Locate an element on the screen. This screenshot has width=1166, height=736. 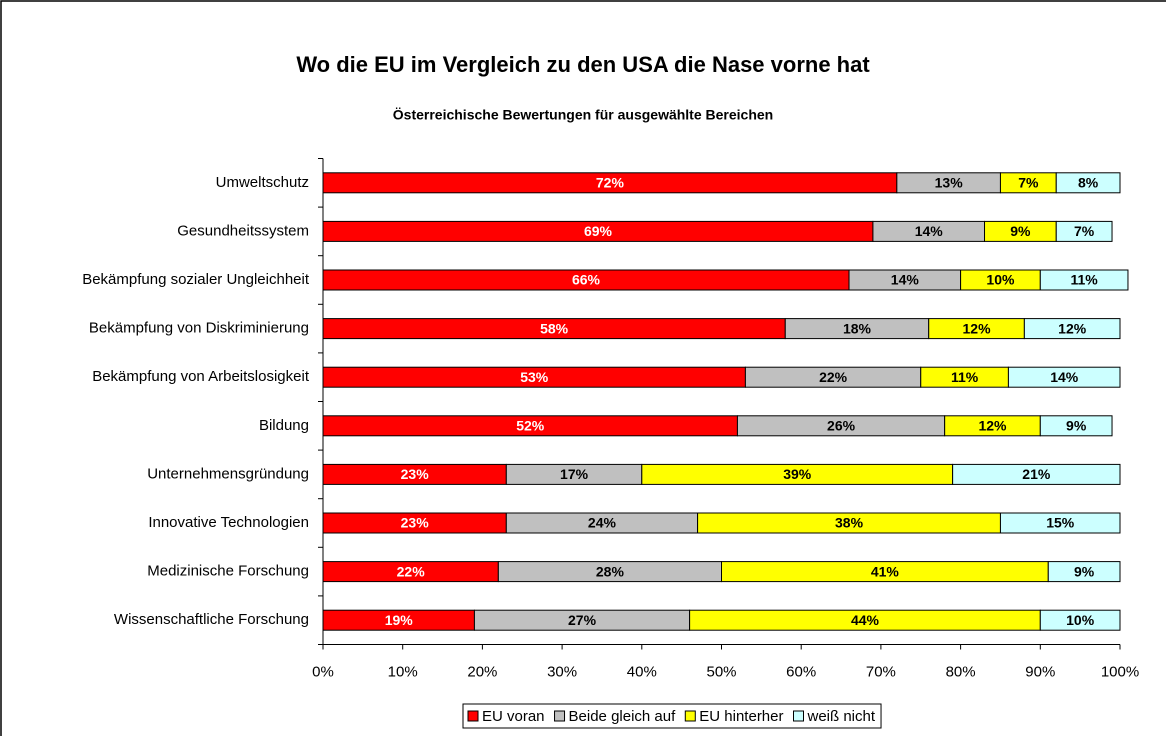
x-tick-label: 20% is located at coordinates (482, 671).